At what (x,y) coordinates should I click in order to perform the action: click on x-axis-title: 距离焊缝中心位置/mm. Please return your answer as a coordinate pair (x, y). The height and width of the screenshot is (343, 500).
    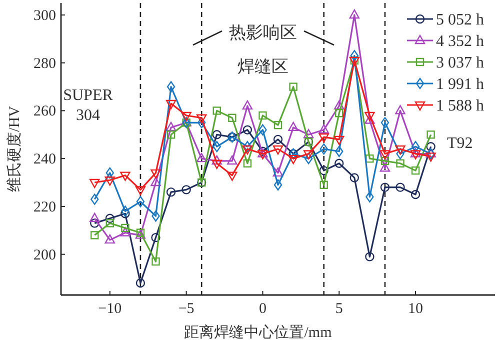
    Looking at the image, I should click on (258, 332).